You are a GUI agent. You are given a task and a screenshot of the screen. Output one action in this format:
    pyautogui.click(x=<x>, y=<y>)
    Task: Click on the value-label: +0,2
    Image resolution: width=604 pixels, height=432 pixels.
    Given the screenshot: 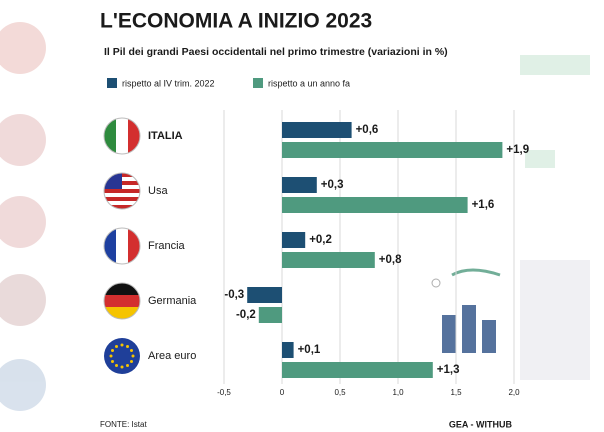 What is the action you would take?
    pyautogui.click(x=320, y=240)
    